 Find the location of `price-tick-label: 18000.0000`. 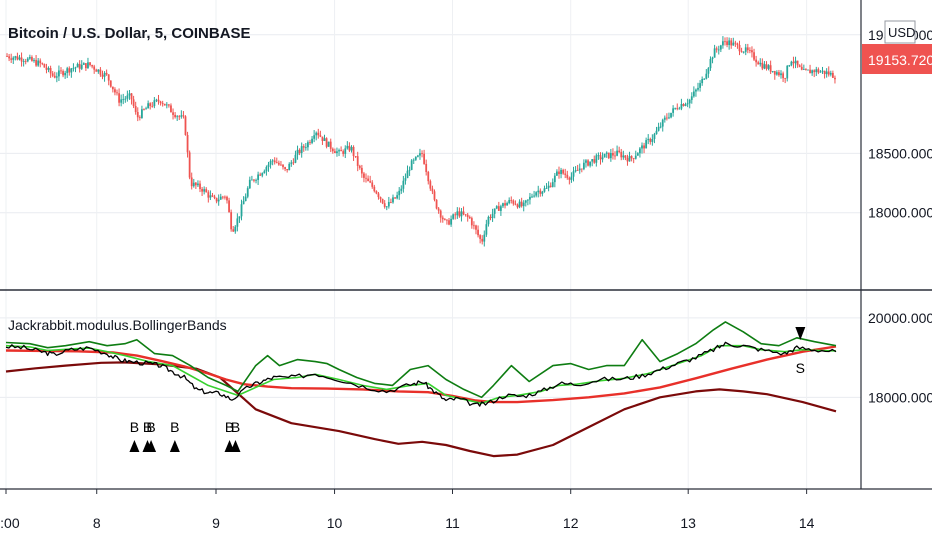

price-tick-label: 18000.0000 is located at coordinates (900, 213).